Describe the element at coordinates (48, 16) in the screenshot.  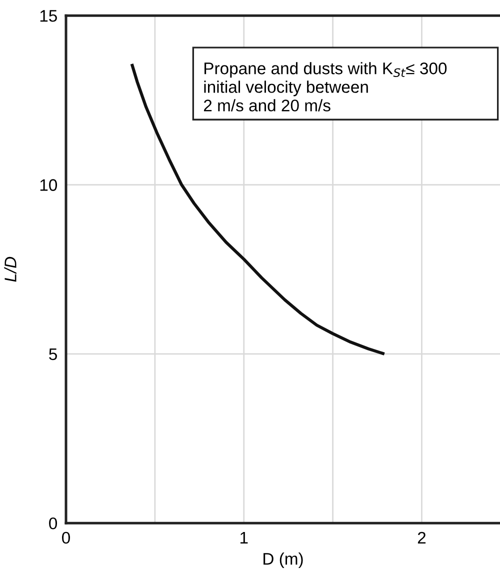
I see `y-tick-label: 15` at that location.